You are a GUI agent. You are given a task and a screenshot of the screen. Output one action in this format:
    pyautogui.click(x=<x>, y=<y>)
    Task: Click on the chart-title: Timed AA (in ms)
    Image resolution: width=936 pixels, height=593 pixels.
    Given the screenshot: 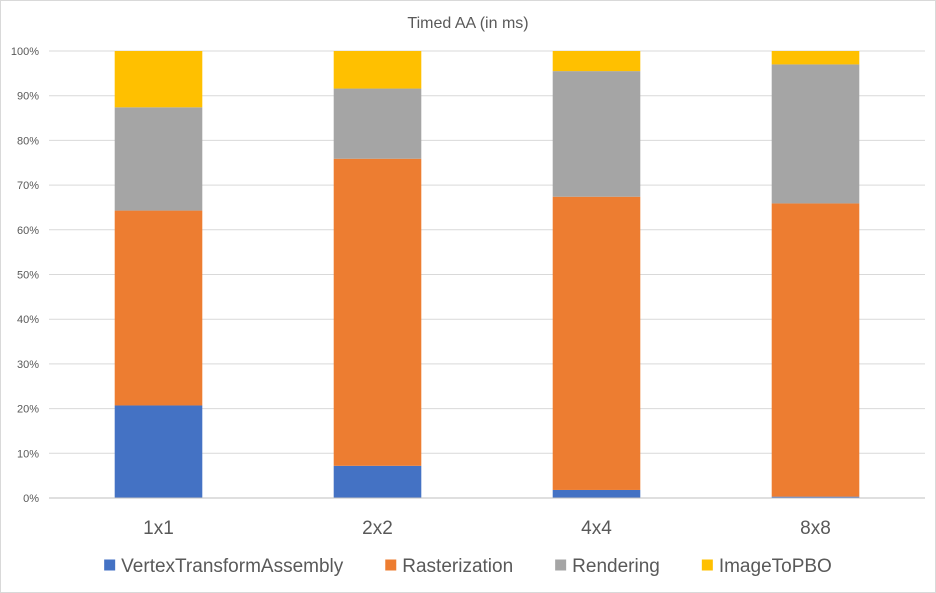 What is the action you would take?
    pyautogui.click(x=467, y=23)
    